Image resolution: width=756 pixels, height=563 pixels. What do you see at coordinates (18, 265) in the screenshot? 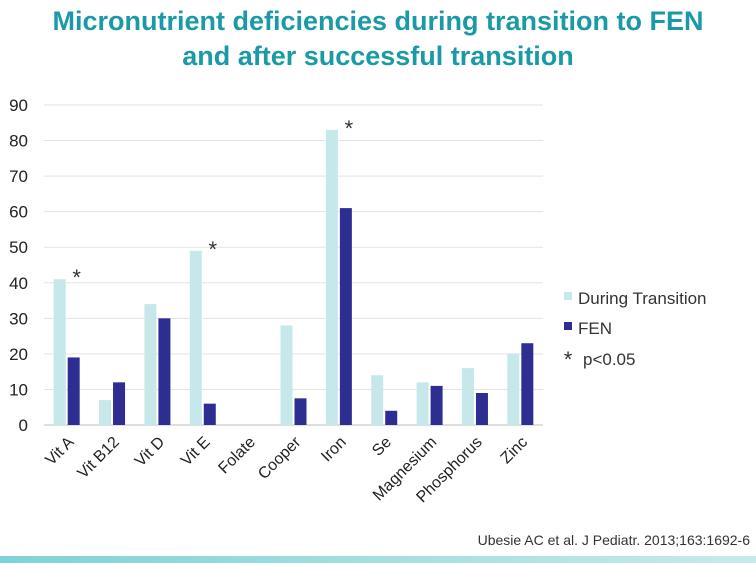
I see `y-axis-ticks: 0 10 20 30 40 50 60 70 80 90` at bounding box center [18, 265].